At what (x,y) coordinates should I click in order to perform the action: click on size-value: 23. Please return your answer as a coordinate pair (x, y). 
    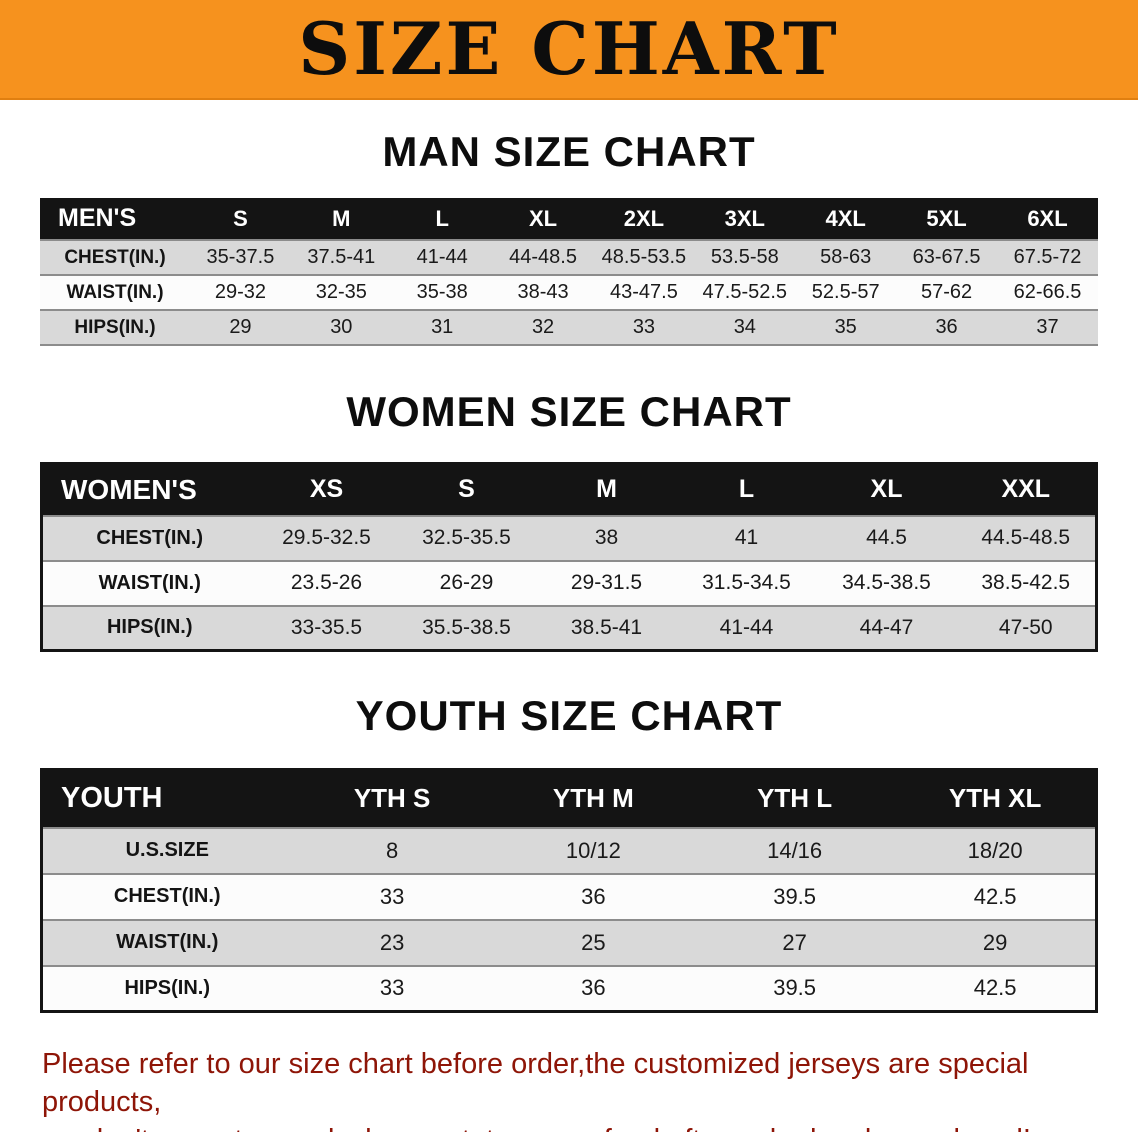
    Looking at the image, I should click on (392, 942).